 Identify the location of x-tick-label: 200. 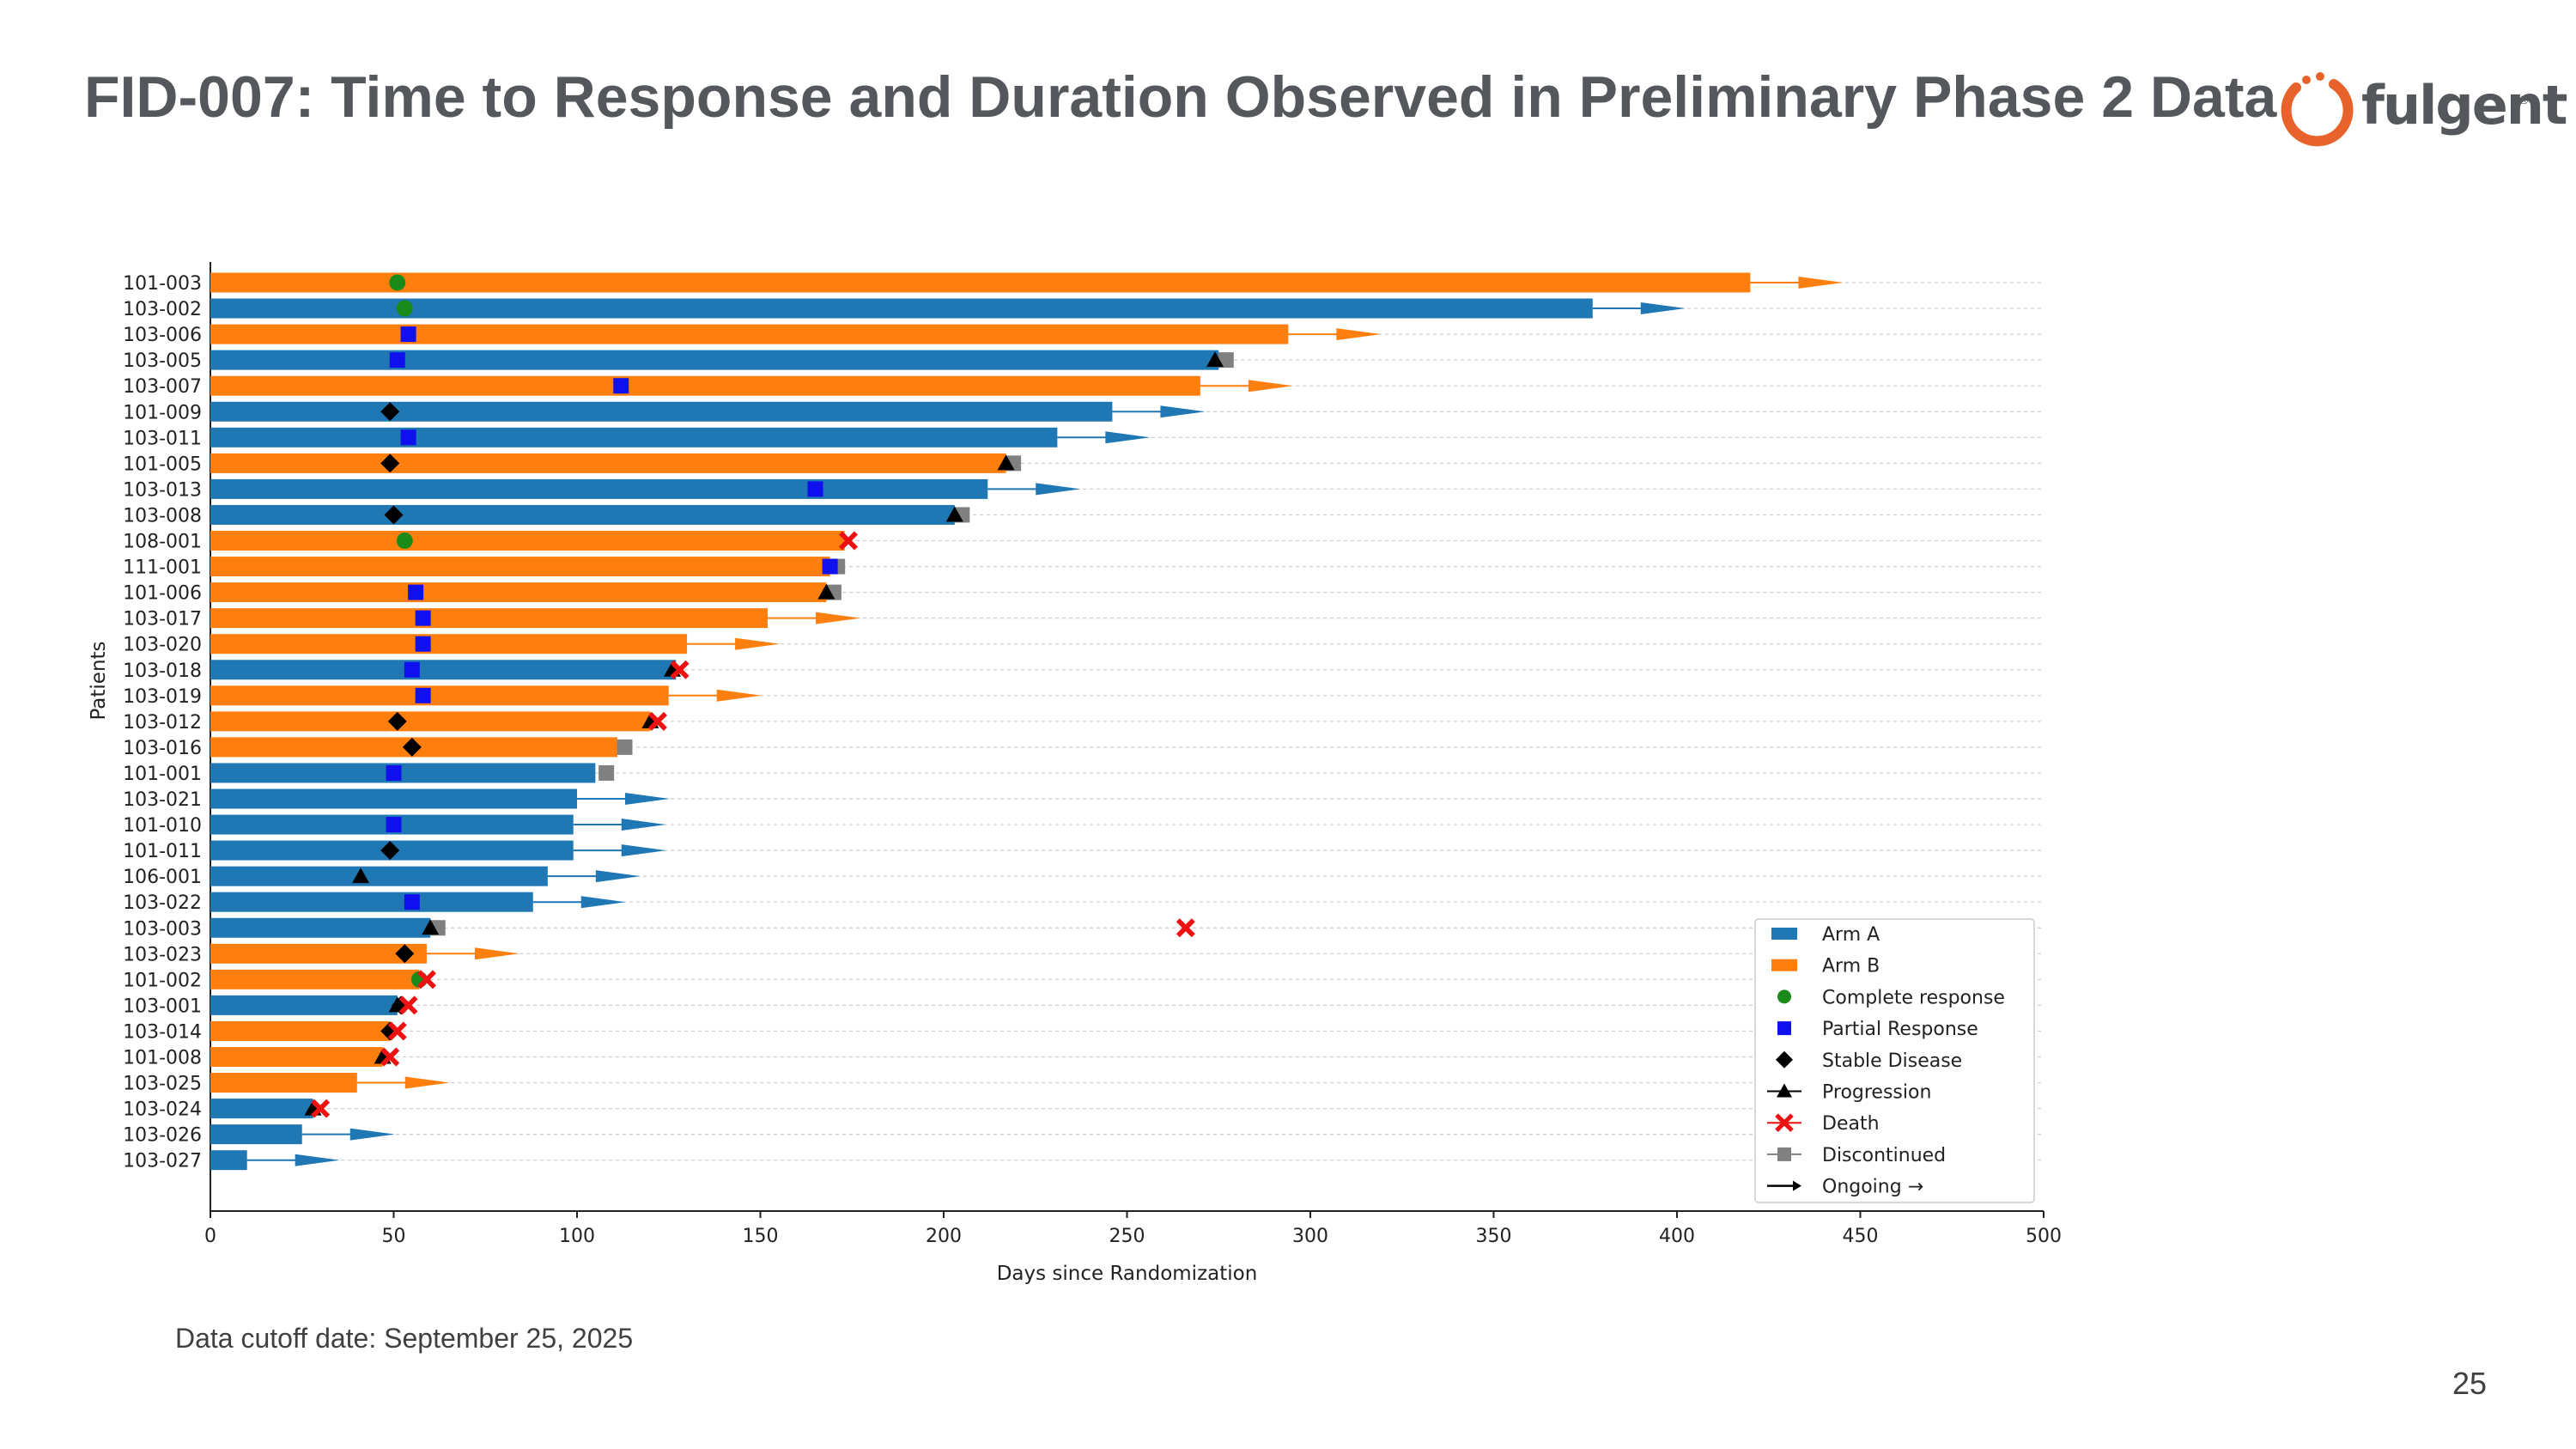
(944, 1236).